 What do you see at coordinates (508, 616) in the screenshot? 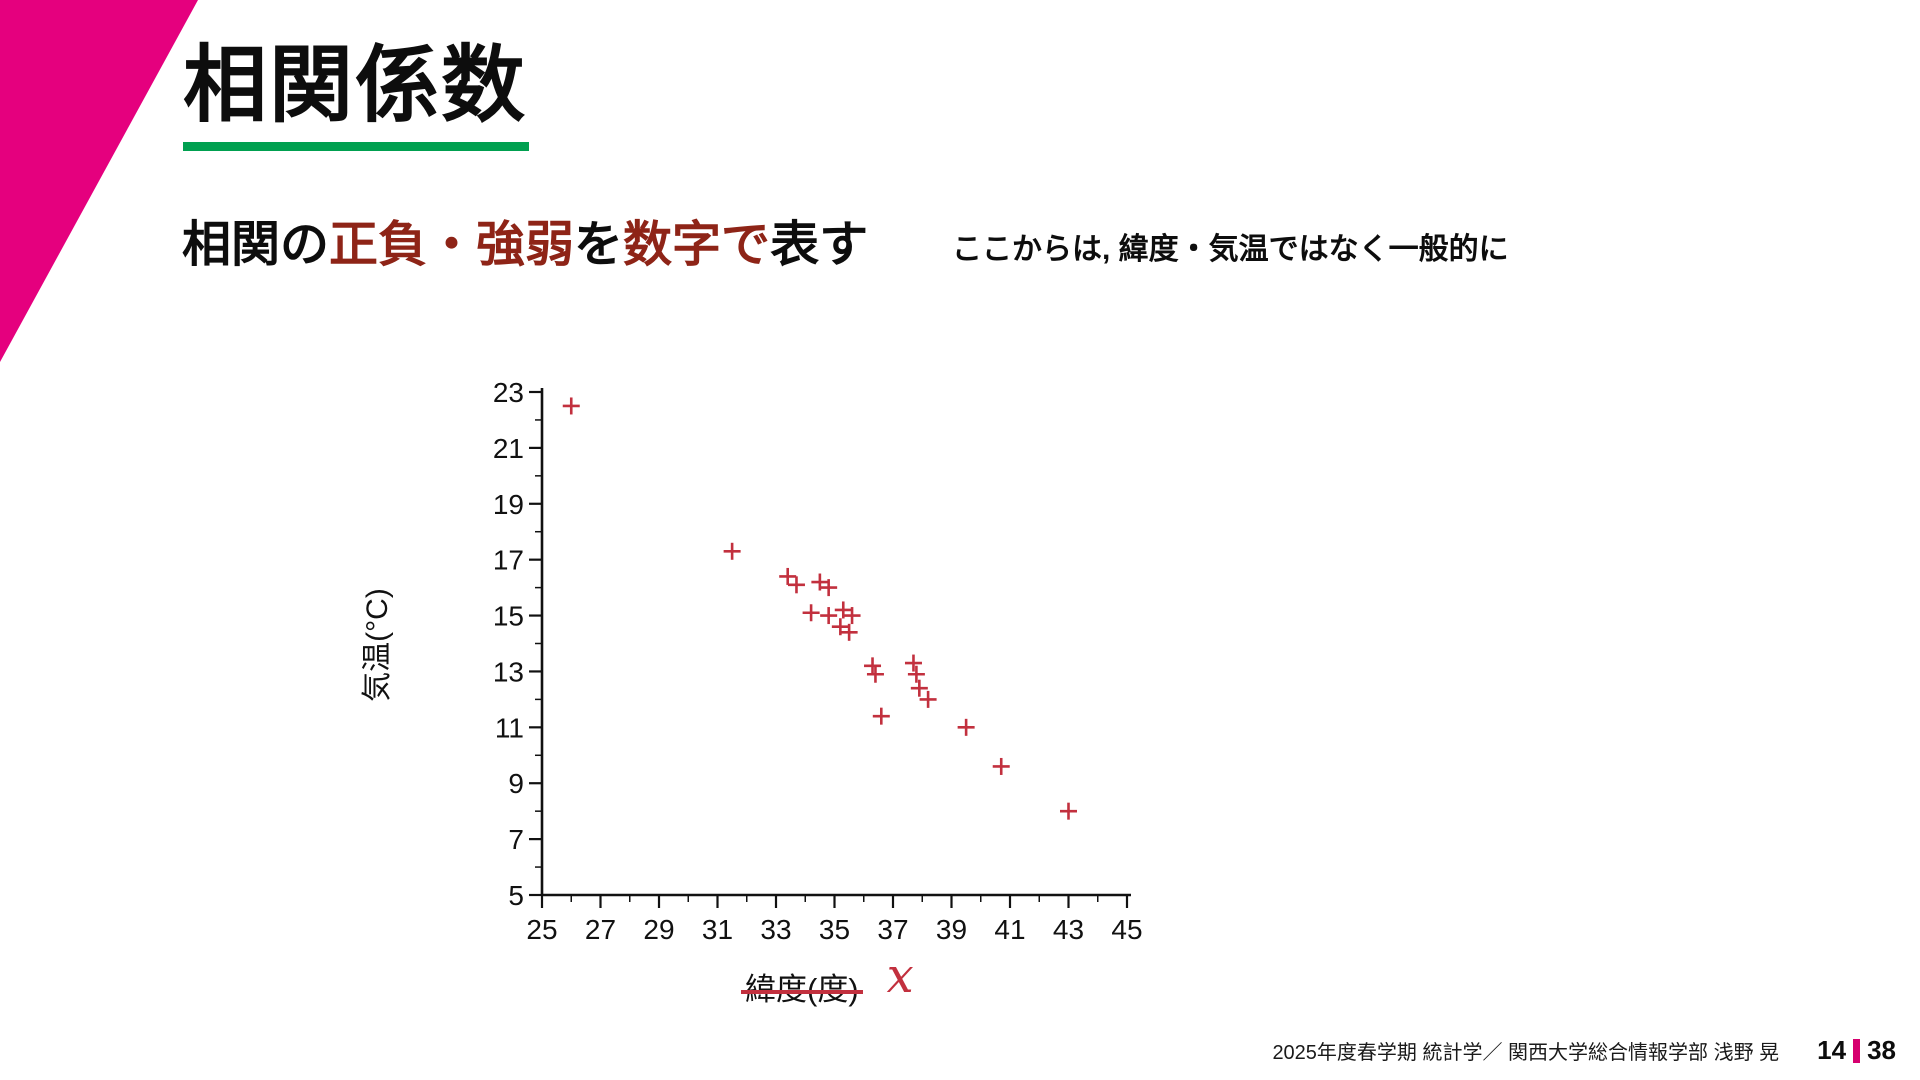
I see `tick-label: 15` at bounding box center [508, 616].